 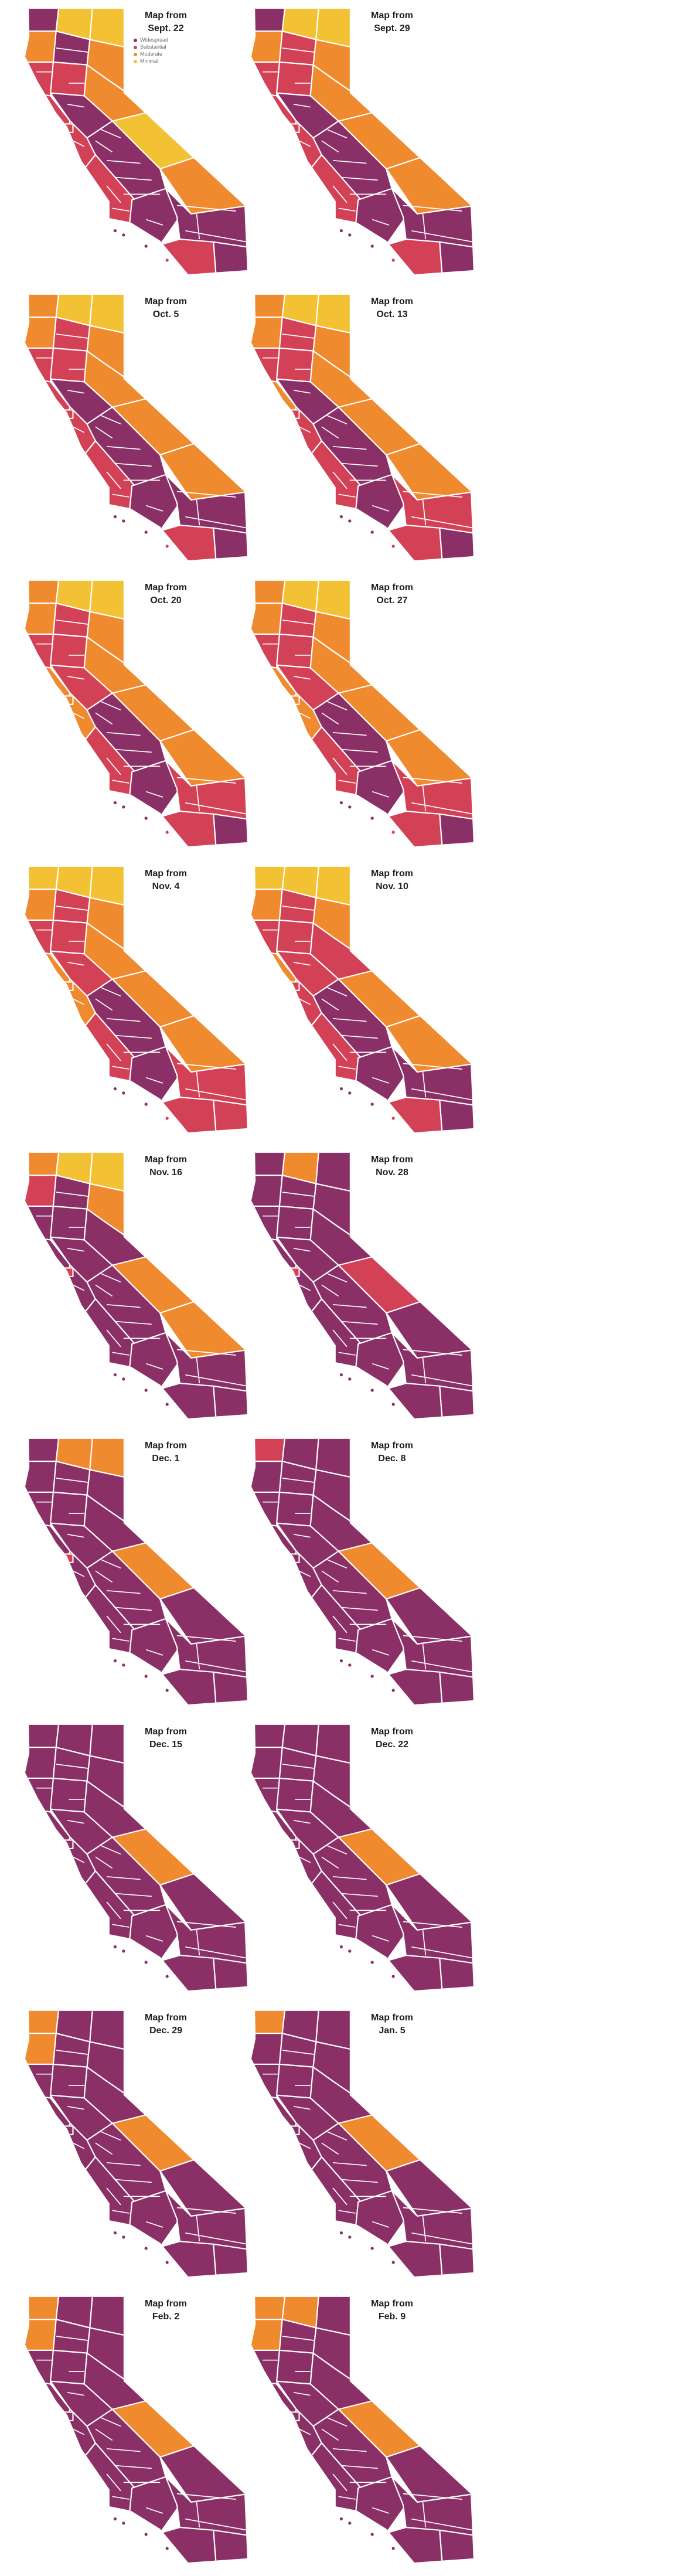 I want to click on map-cell: Map from Jan. 5, so click(x=374, y=2145).